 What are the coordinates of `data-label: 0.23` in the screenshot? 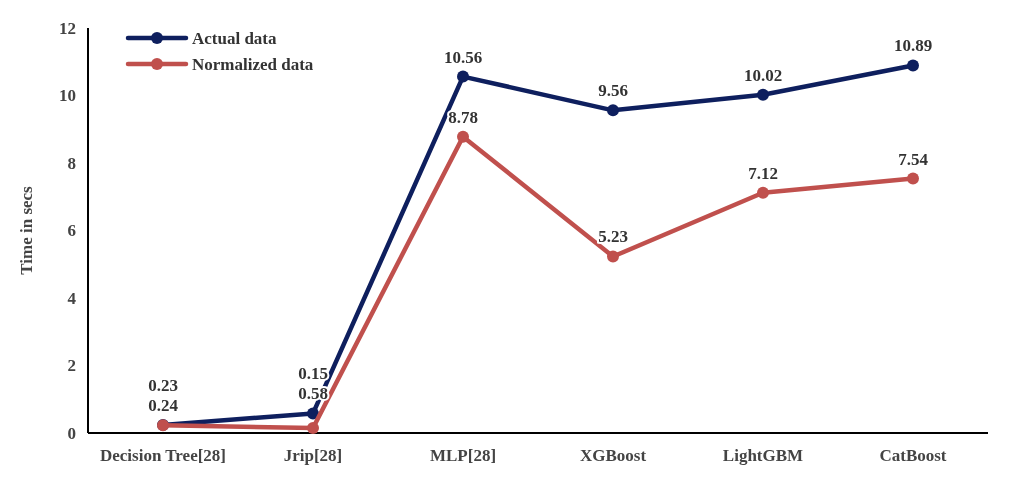 It's located at (163, 385).